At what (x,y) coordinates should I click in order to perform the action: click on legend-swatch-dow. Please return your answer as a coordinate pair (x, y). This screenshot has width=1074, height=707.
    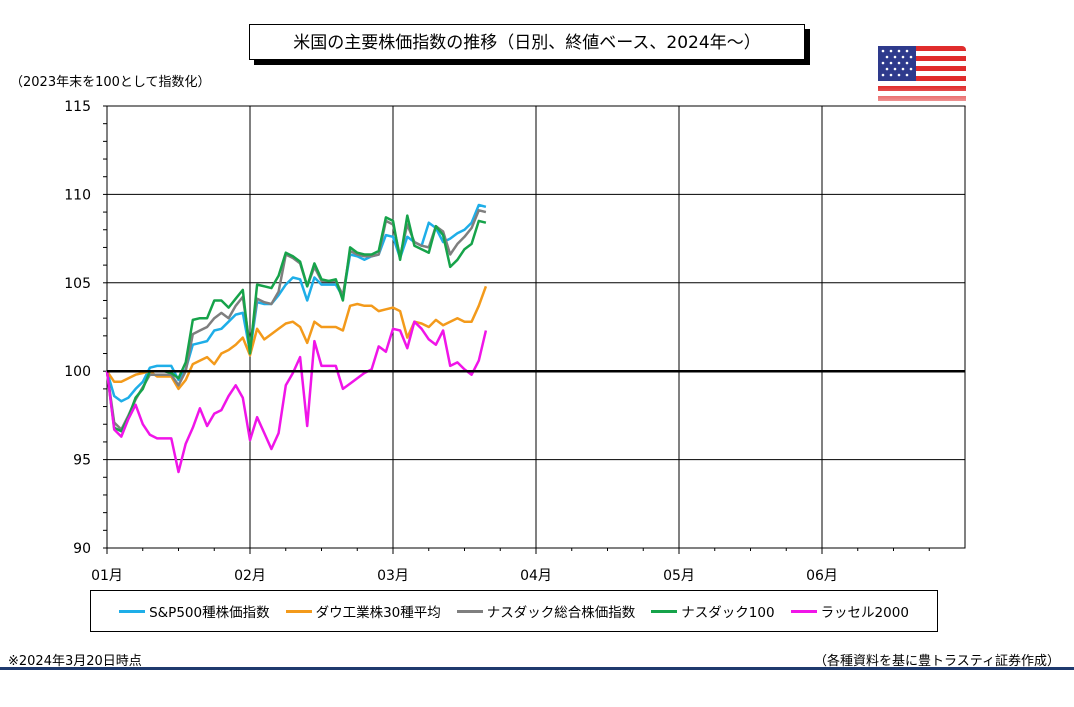
    Looking at the image, I should click on (298, 611).